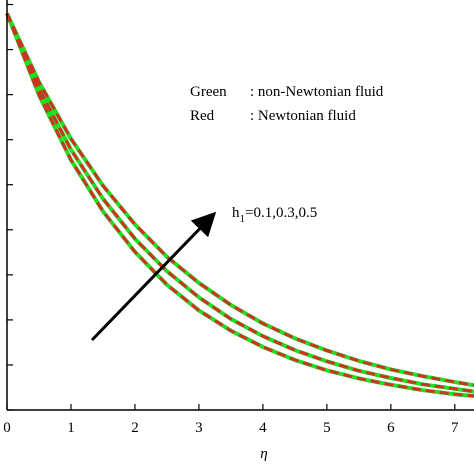 The height and width of the screenshot is (474, 474). I want to click on arrow-label-sub: 1, so click(243, 219).